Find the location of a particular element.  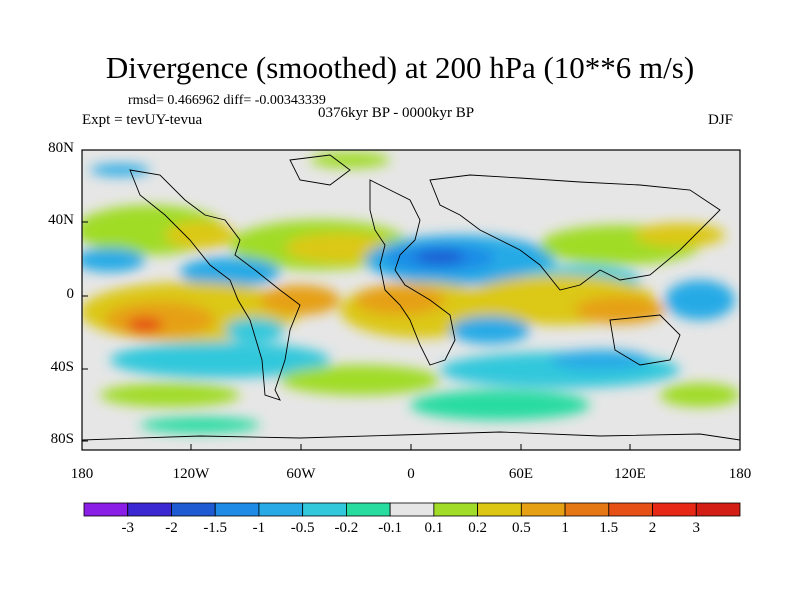

colorbar-label: -0.1 is located at coordinates (390, 528).